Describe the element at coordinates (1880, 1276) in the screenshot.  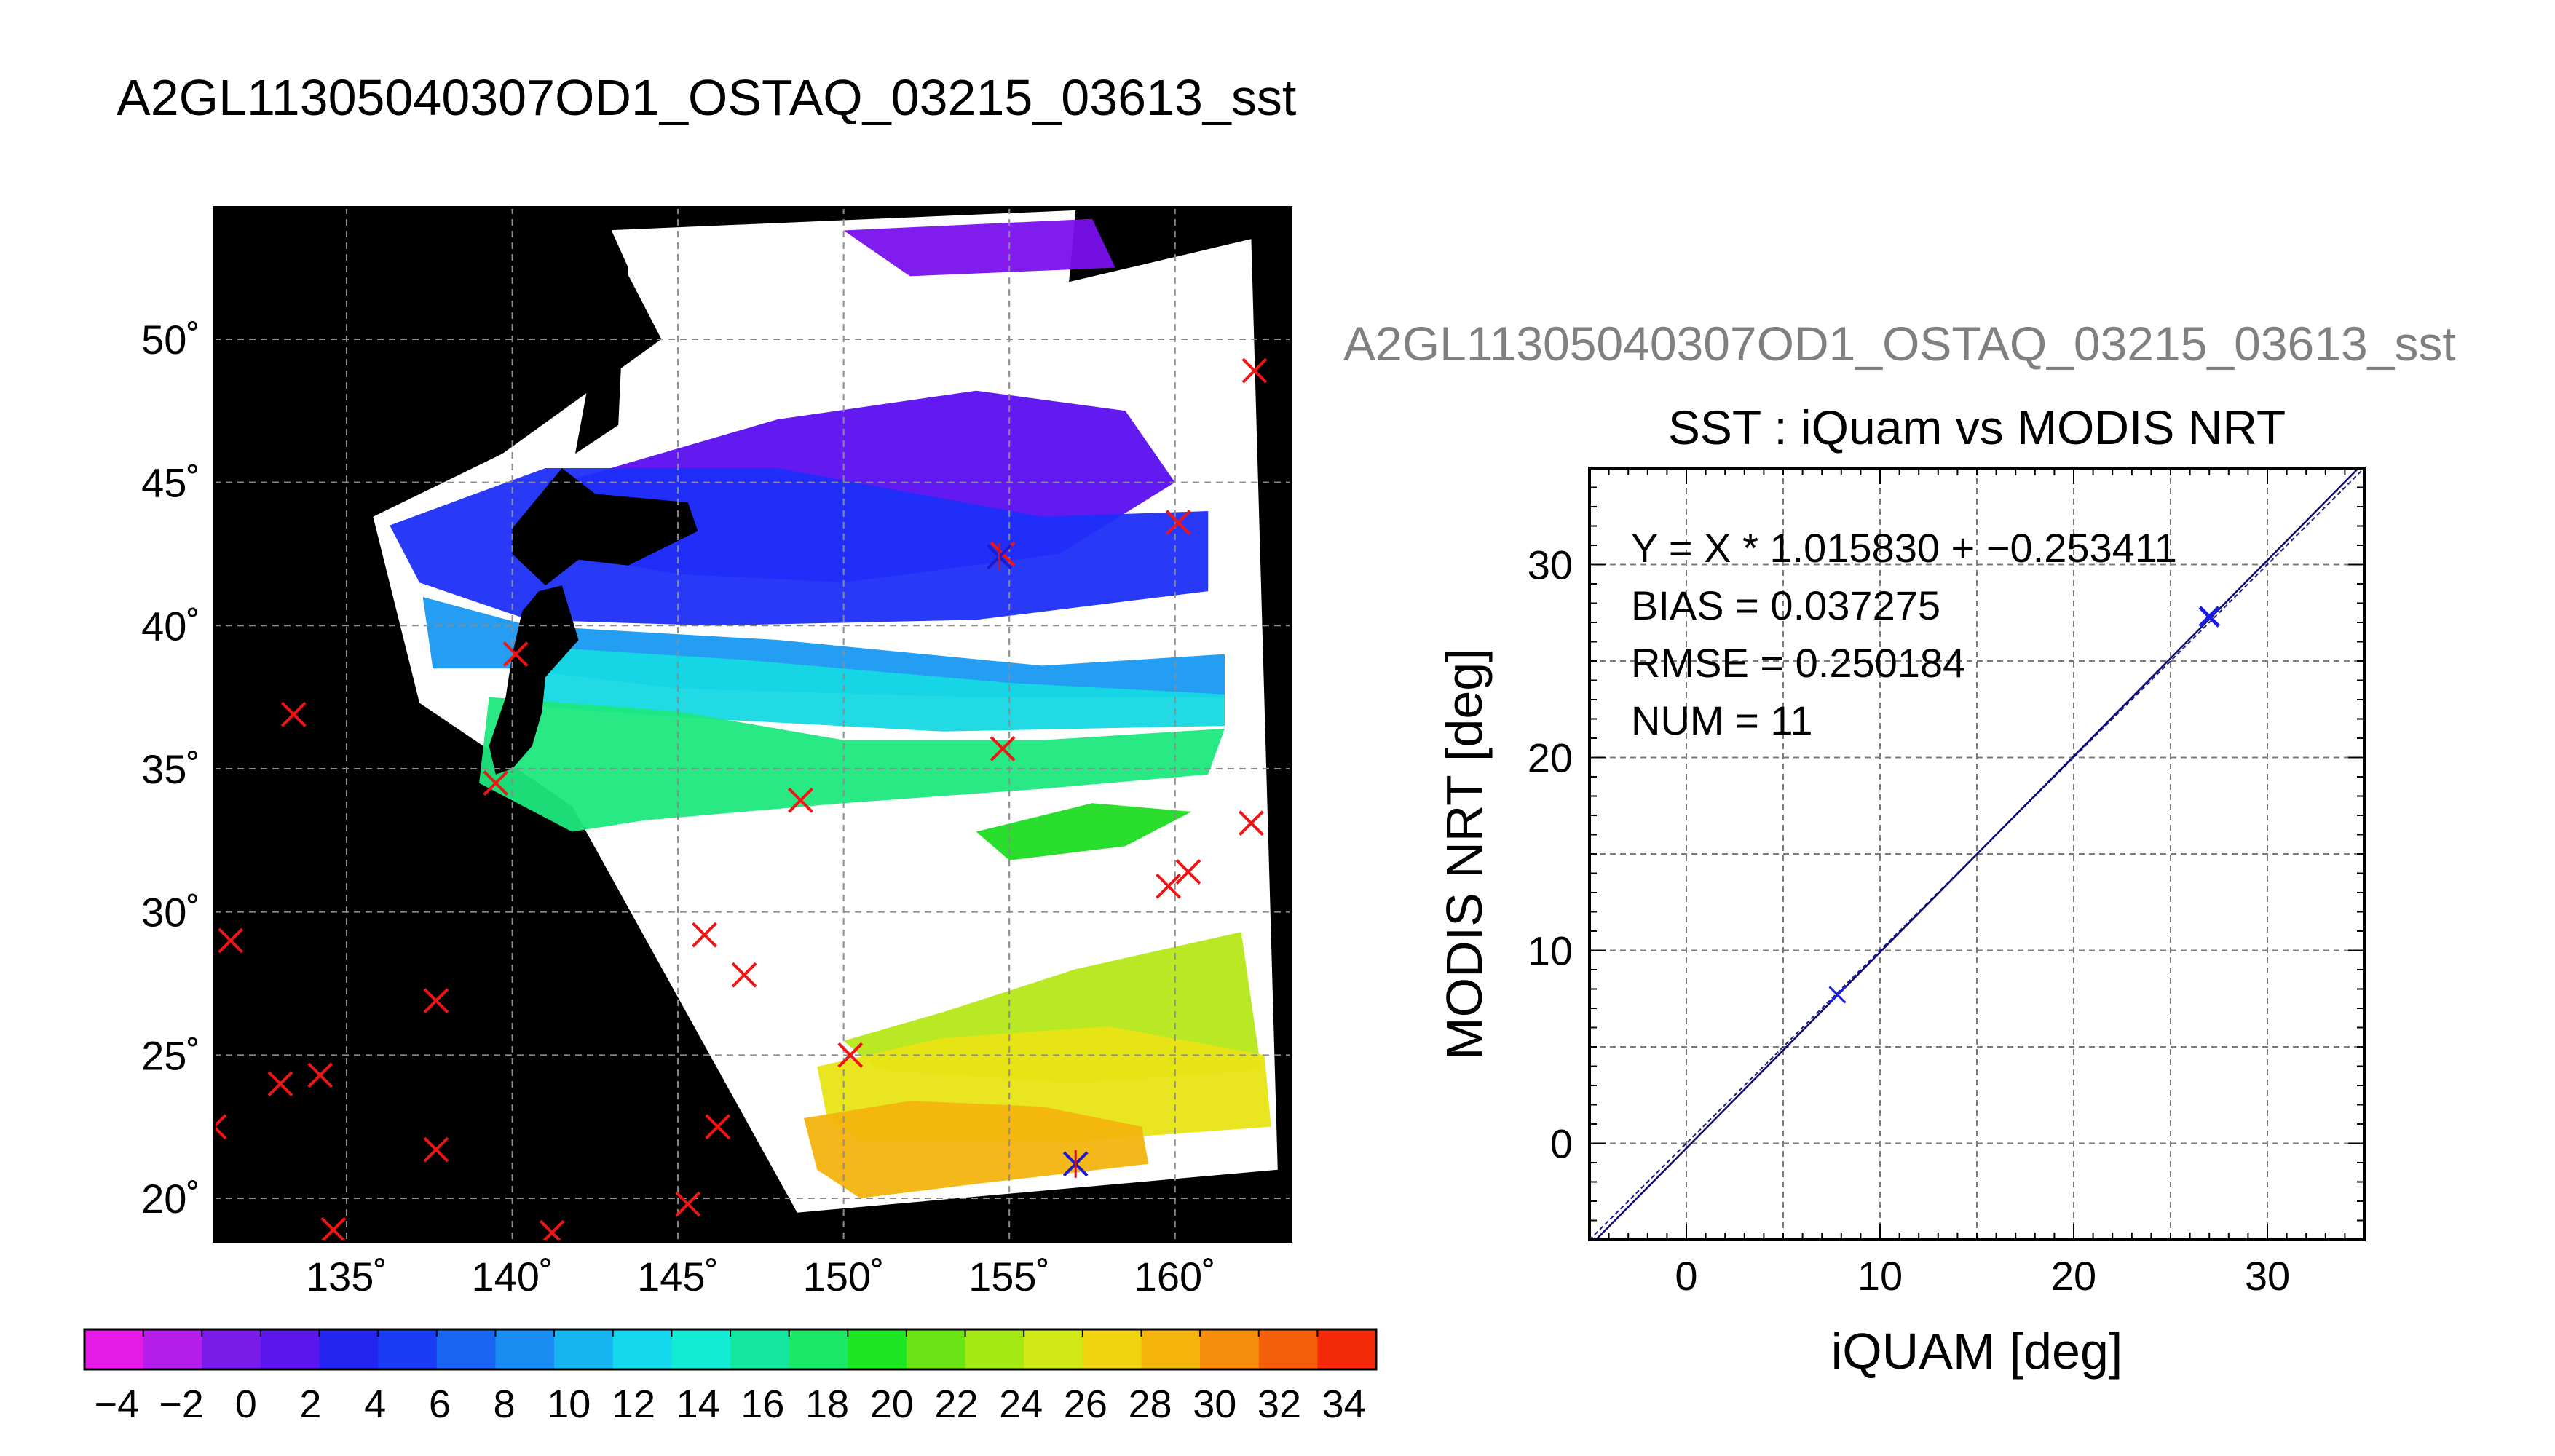
I see `scatter-x-tick-label: 10` at that location.